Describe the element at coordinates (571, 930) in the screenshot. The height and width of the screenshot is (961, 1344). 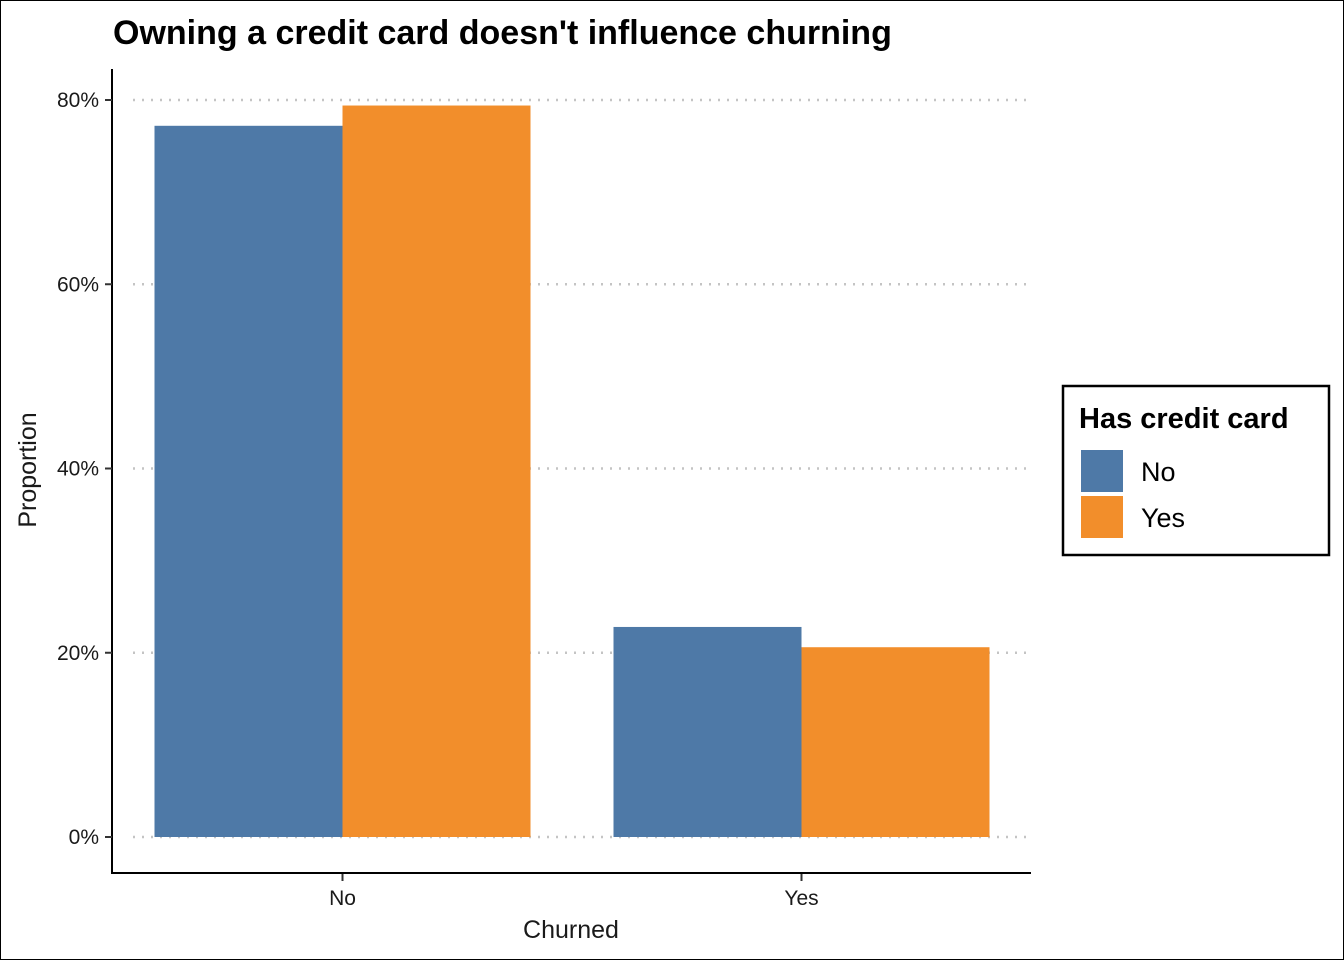
I see `x-axis-title: Churned` at that location.